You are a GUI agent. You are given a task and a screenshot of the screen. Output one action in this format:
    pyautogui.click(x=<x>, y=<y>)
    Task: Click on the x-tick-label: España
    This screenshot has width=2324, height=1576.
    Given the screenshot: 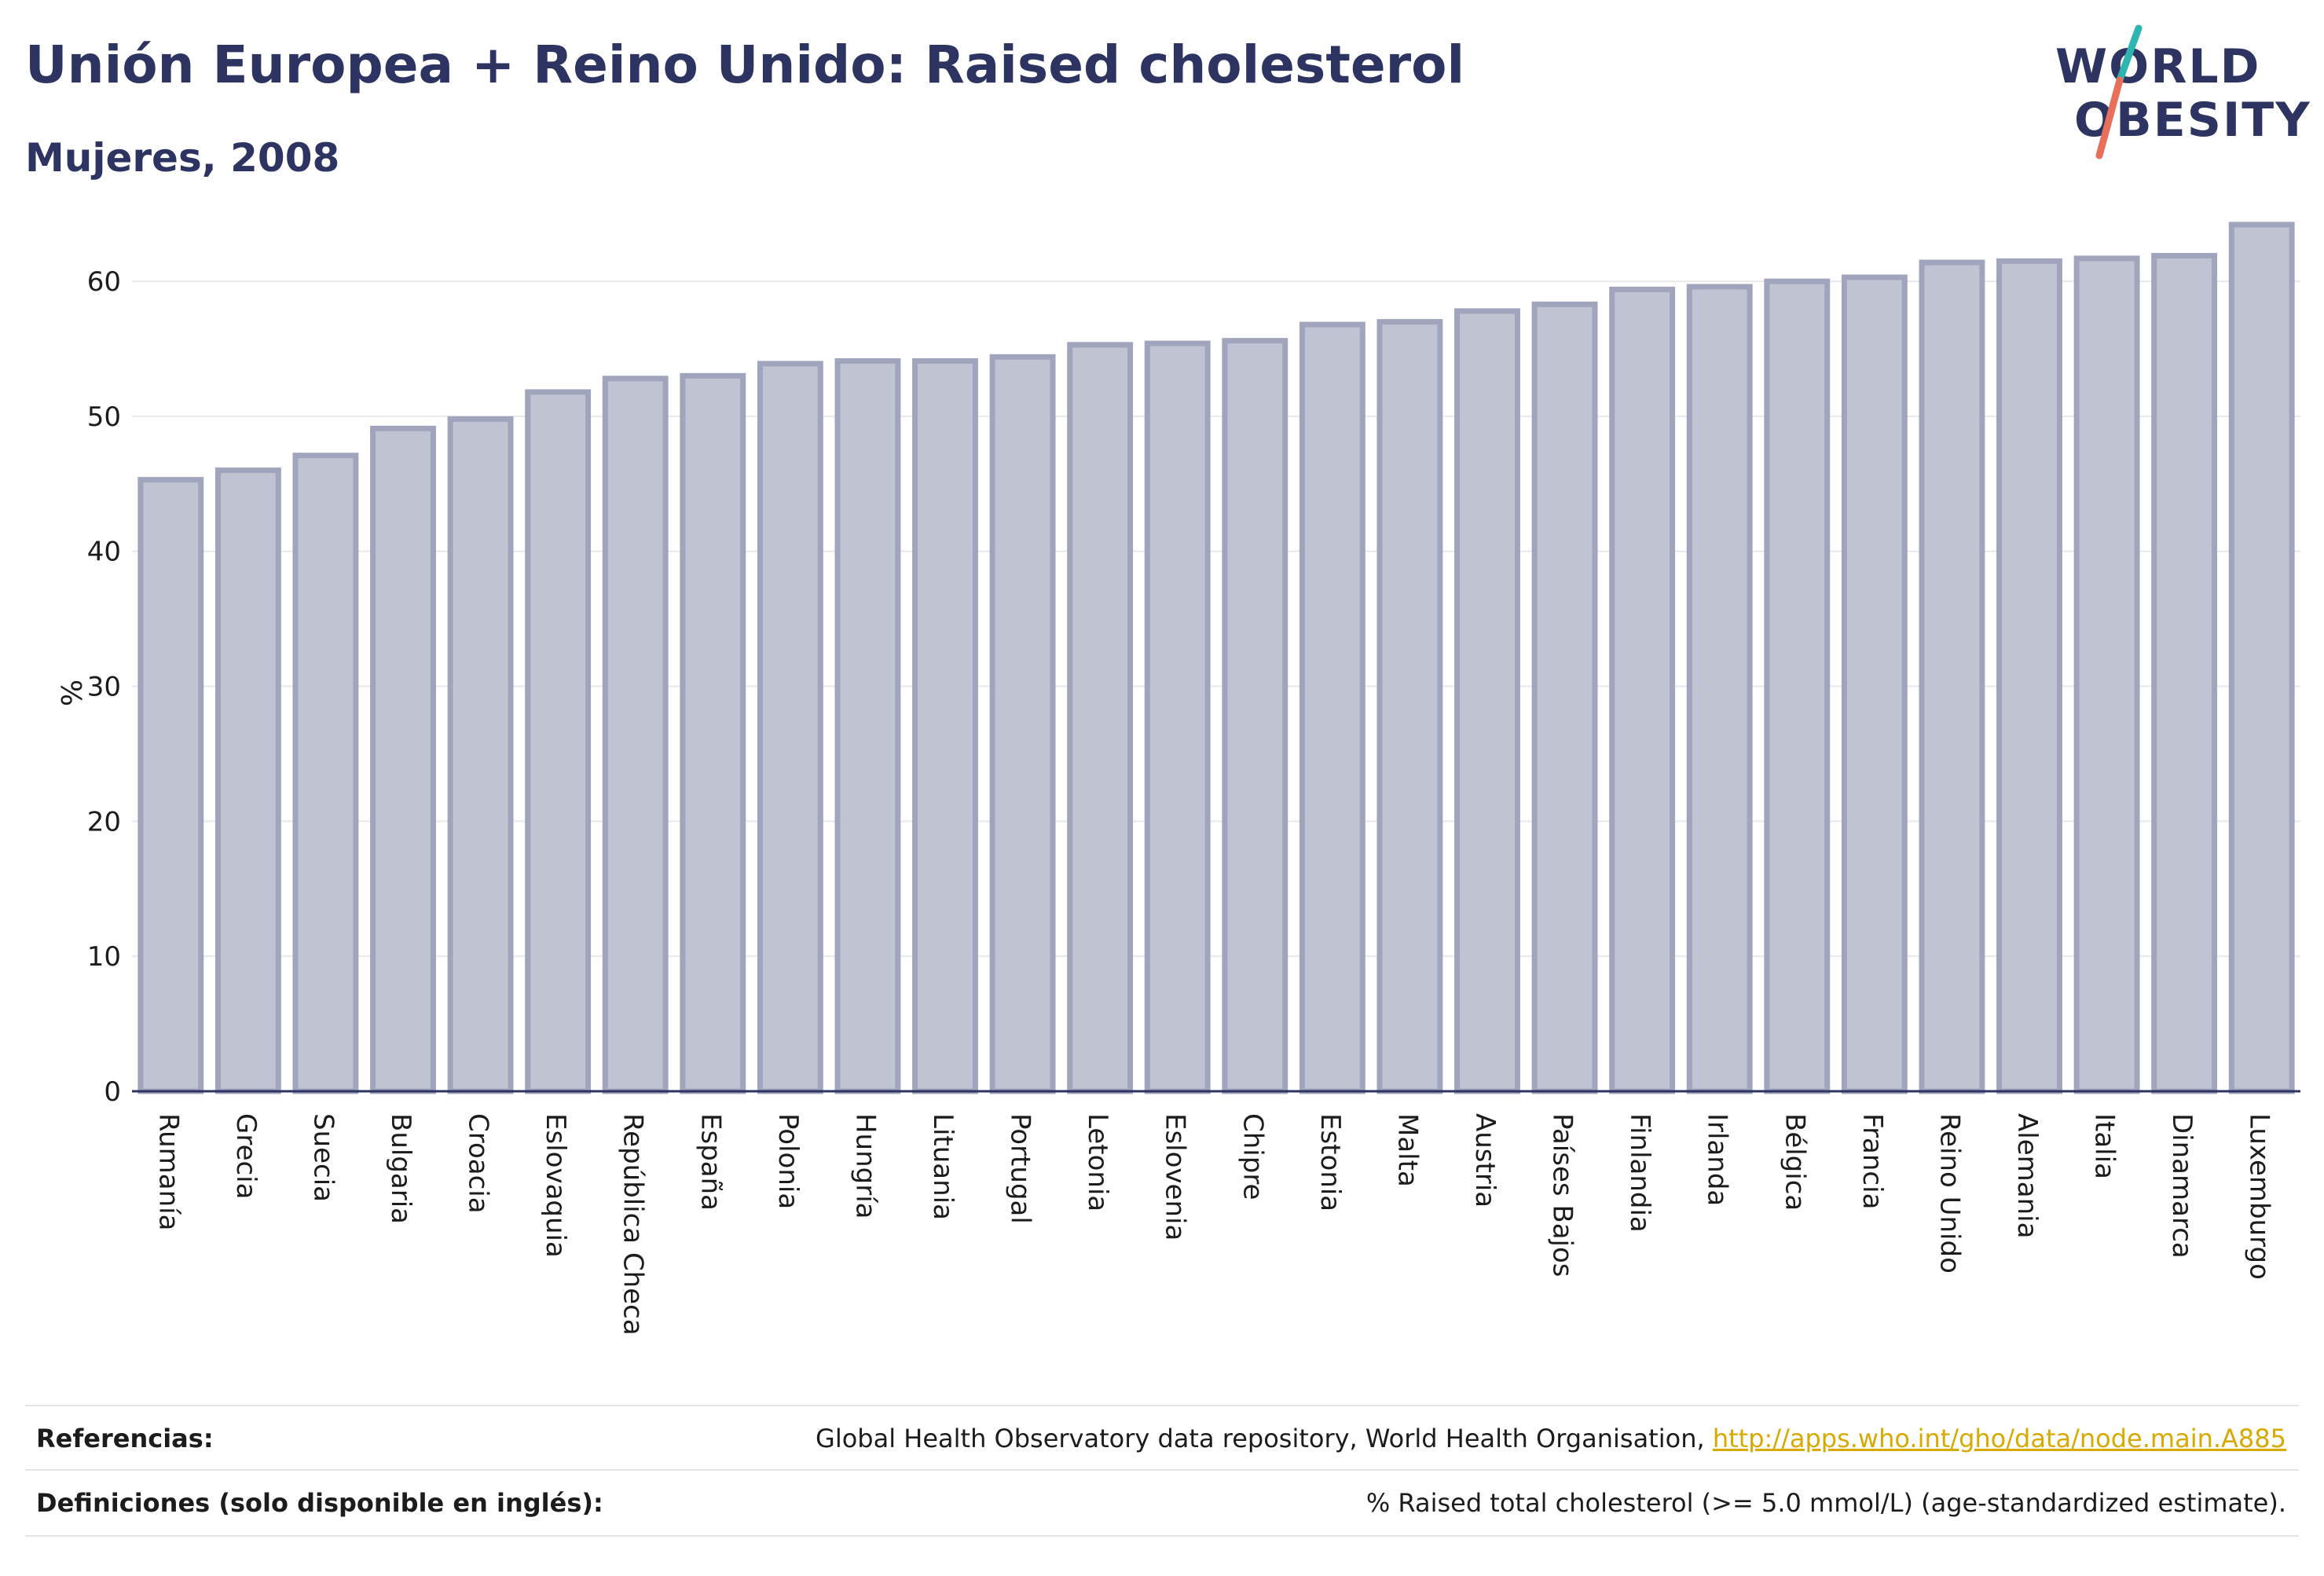 What is the action you would take?
    pyautogui.click(x=710, y=1162)
    